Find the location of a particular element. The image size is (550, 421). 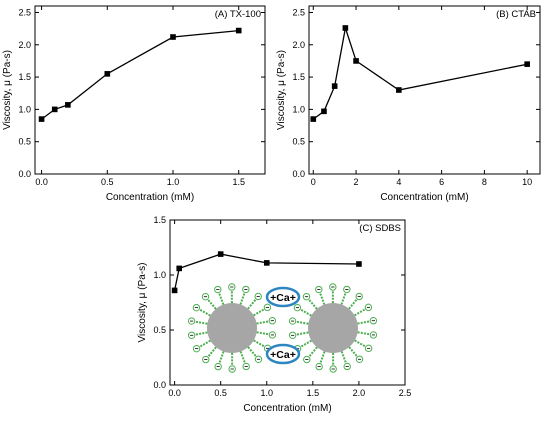

calcium-ion-label: +Ca+ is located at coordinates (283, 355).